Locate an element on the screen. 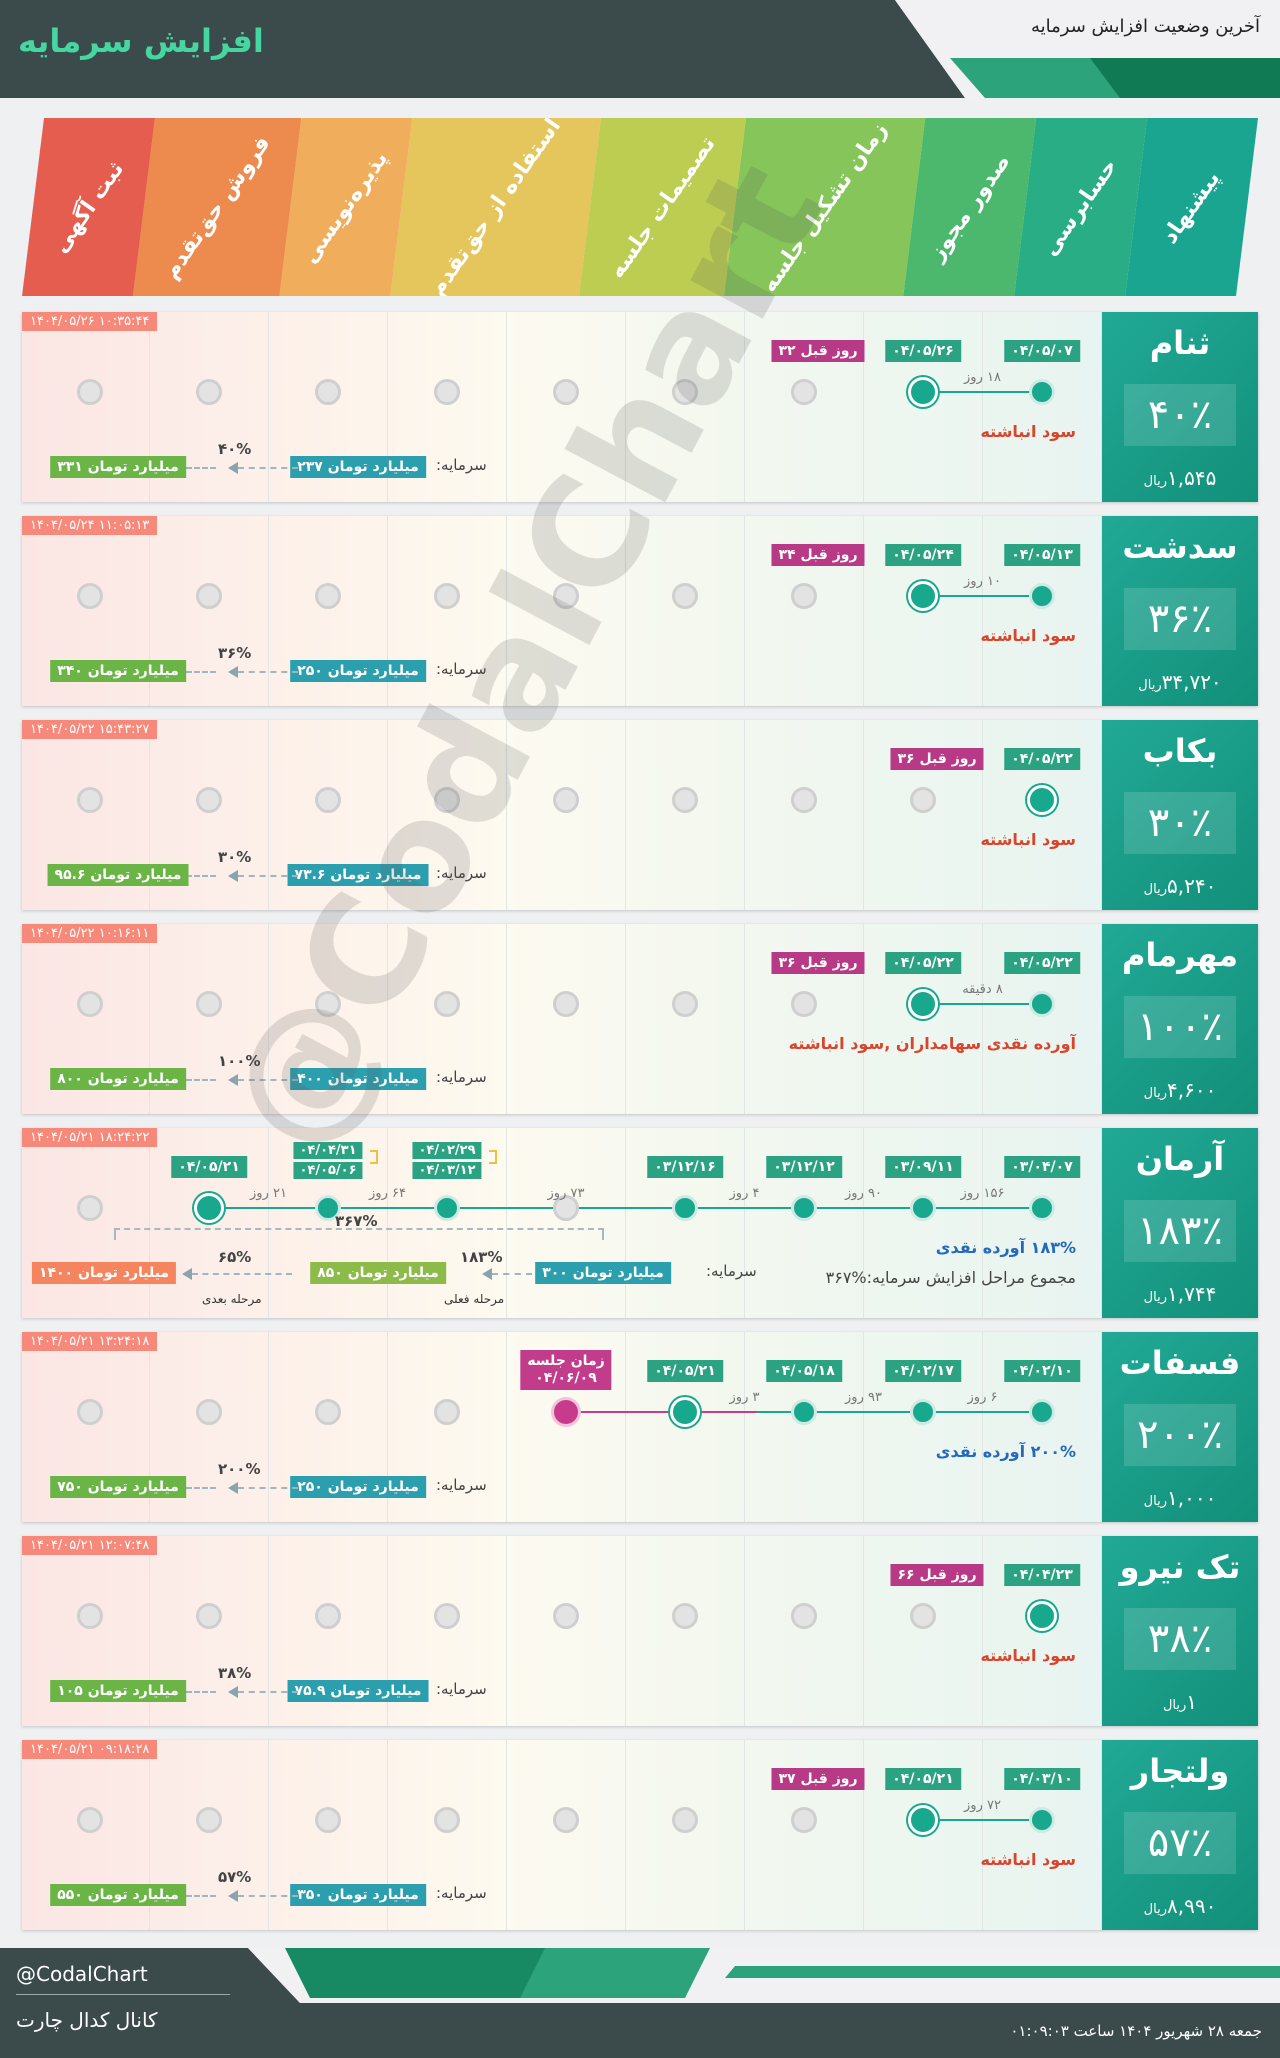  symbol-panel: سدشت ۳۶٪ ۳۴,۷۲۰ریال is located at coordinates (1180, 611).